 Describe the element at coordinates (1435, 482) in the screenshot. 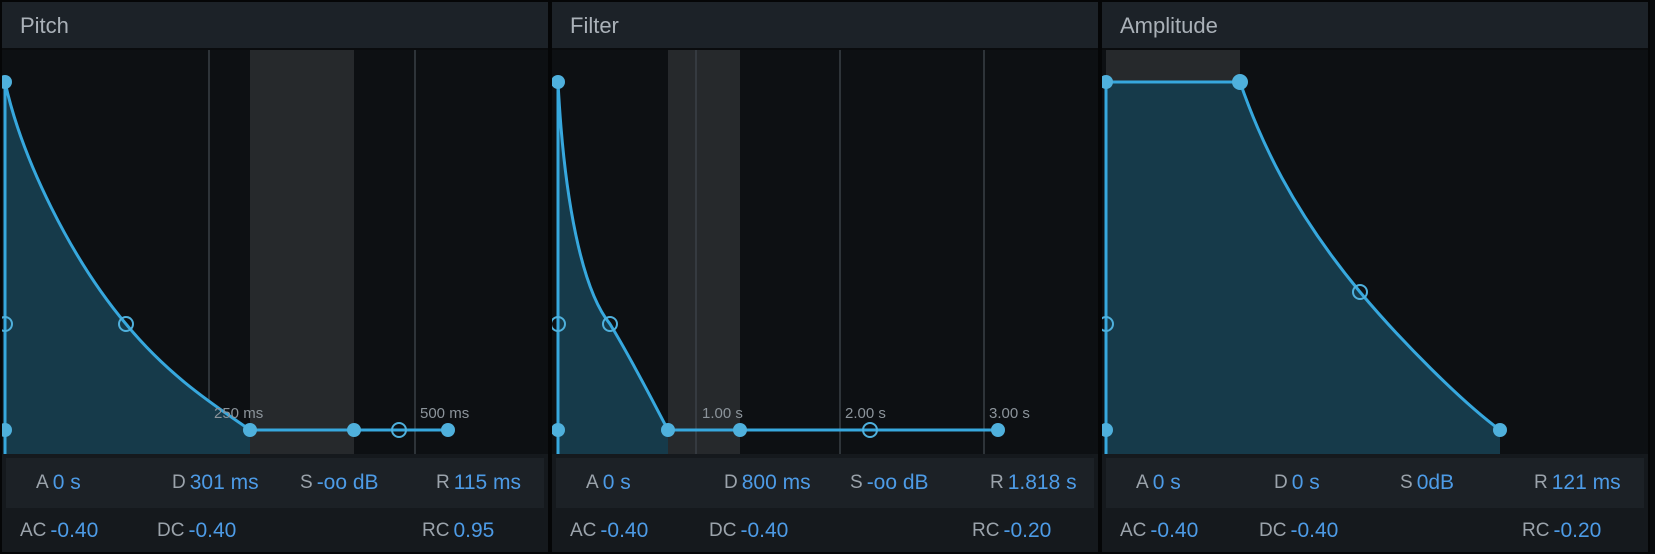

I see `sustain-value: 0dB` at that location.